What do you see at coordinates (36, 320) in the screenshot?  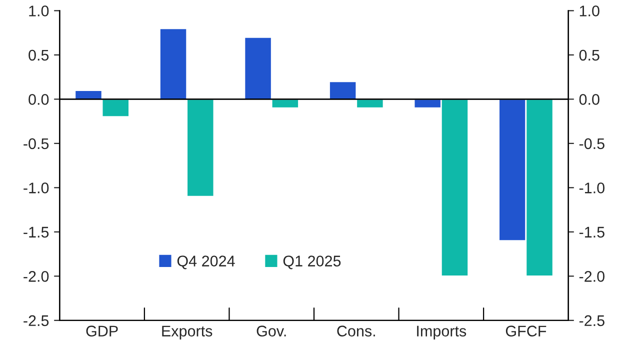 I see `y-tick-label: -2.5` at bounding box center [36, 320].